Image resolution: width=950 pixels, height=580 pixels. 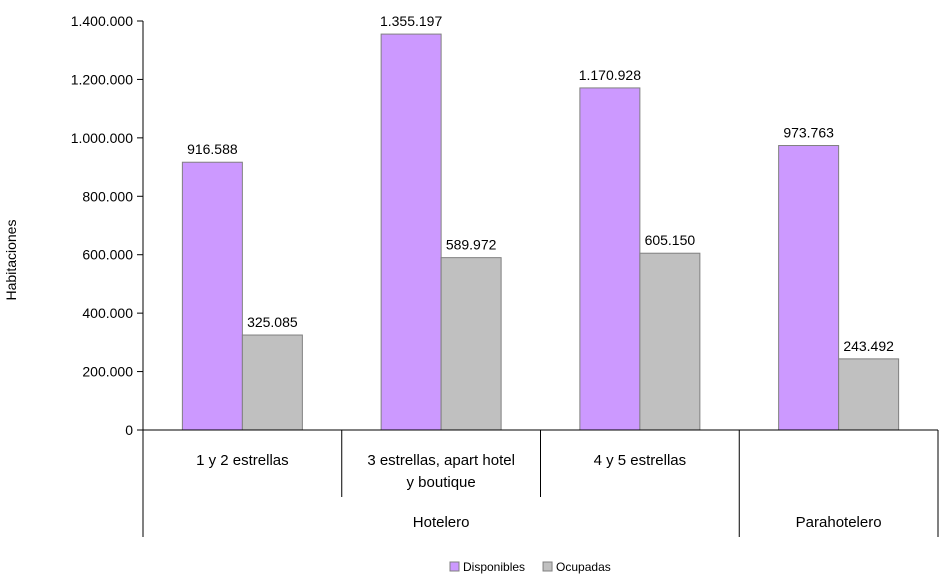 I want to click on data-label: 605.150, so click(x=670, y=240).